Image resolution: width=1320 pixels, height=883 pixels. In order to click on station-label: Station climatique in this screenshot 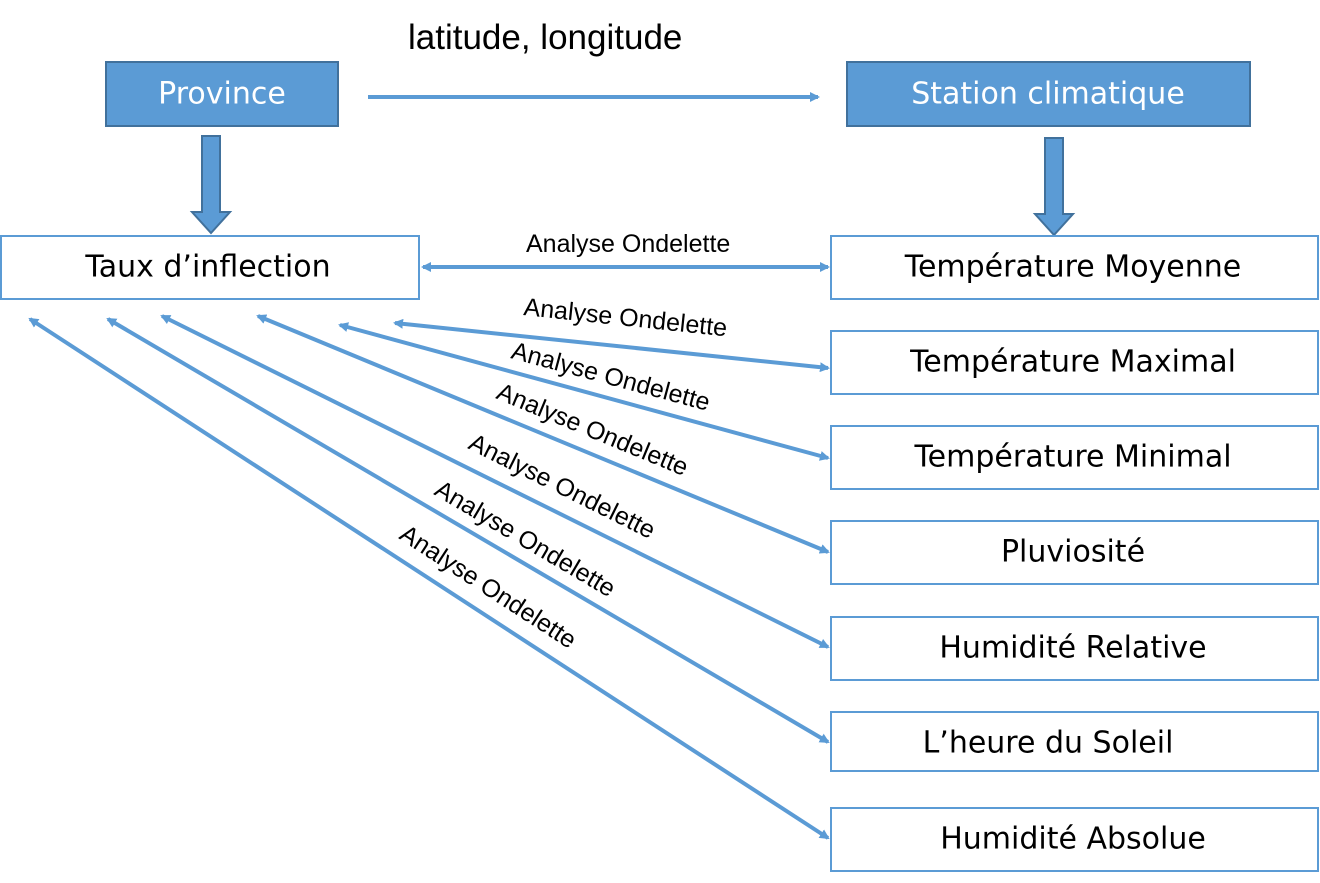, I will do `click(1048, 94)`.